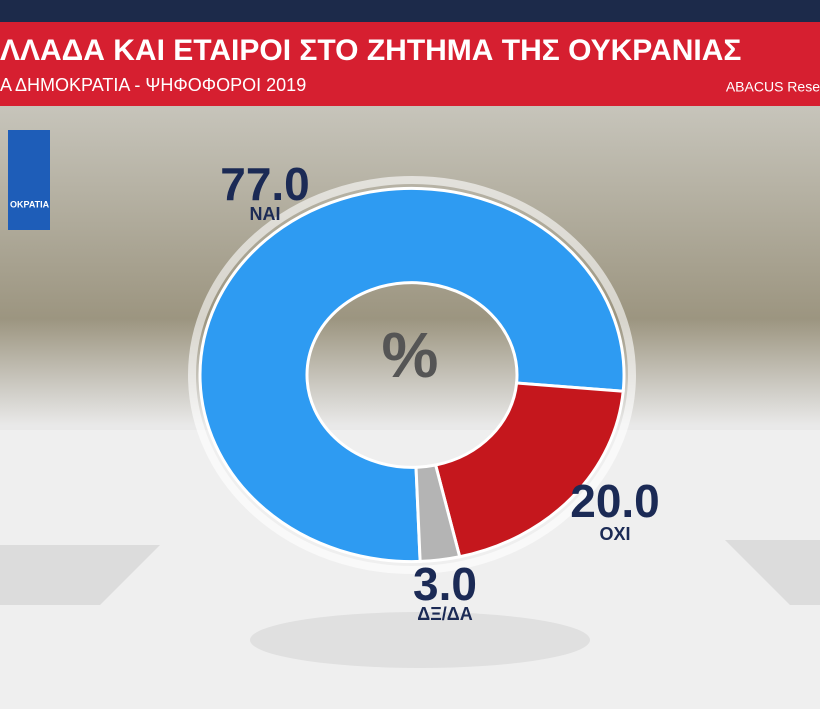  Describe the element at coordinates (410, 355) in the screenshot. I see `center-label: %` at that location.